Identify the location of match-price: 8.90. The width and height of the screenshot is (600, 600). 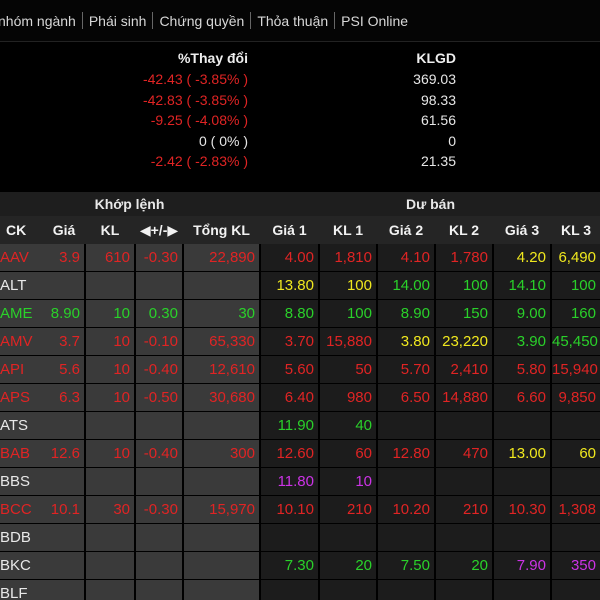
(64, 313).